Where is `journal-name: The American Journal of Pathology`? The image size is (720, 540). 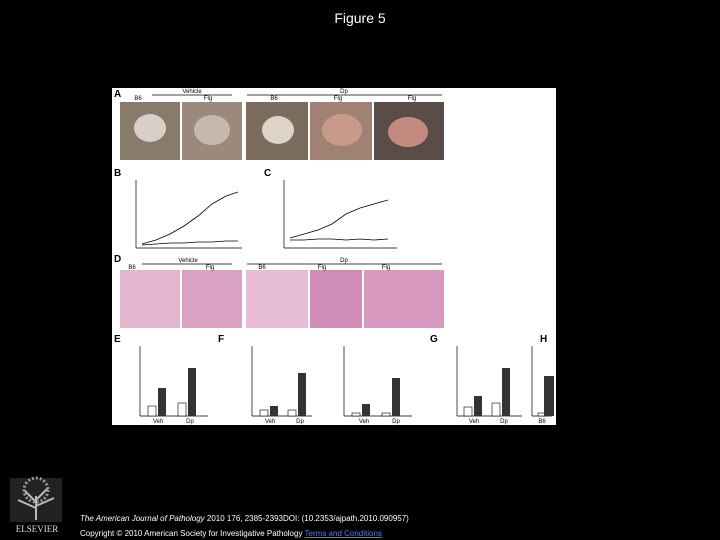
journal-name: The American Journal of Pathology is located at coordinates (142, 518).